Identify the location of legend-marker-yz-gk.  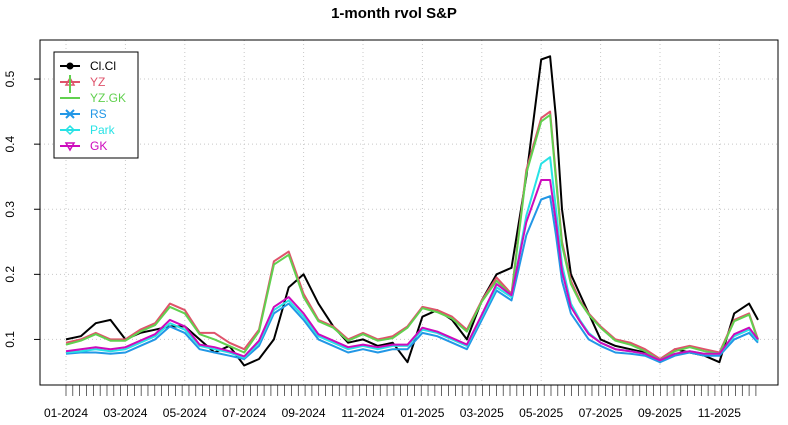
(70, 87).